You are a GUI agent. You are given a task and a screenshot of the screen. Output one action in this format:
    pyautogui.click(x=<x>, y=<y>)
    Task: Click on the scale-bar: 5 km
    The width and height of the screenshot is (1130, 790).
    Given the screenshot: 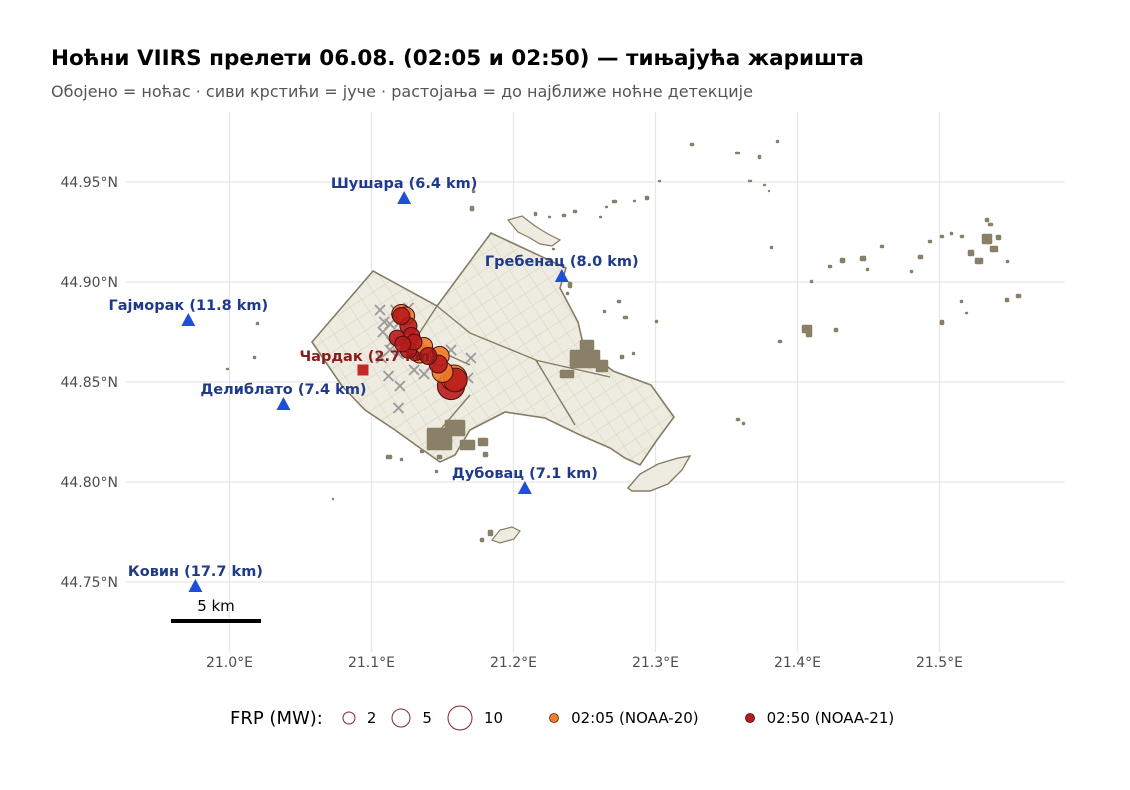 What is the action you would take?
    pyautogui.click(x=216, y=610)
    